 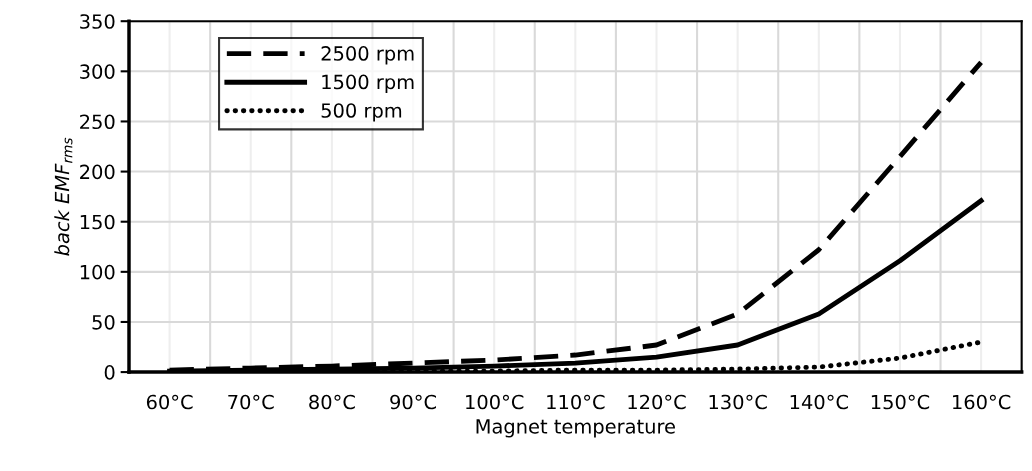 I want to click on y-tick-label: 0, so click(x=109, y=372).